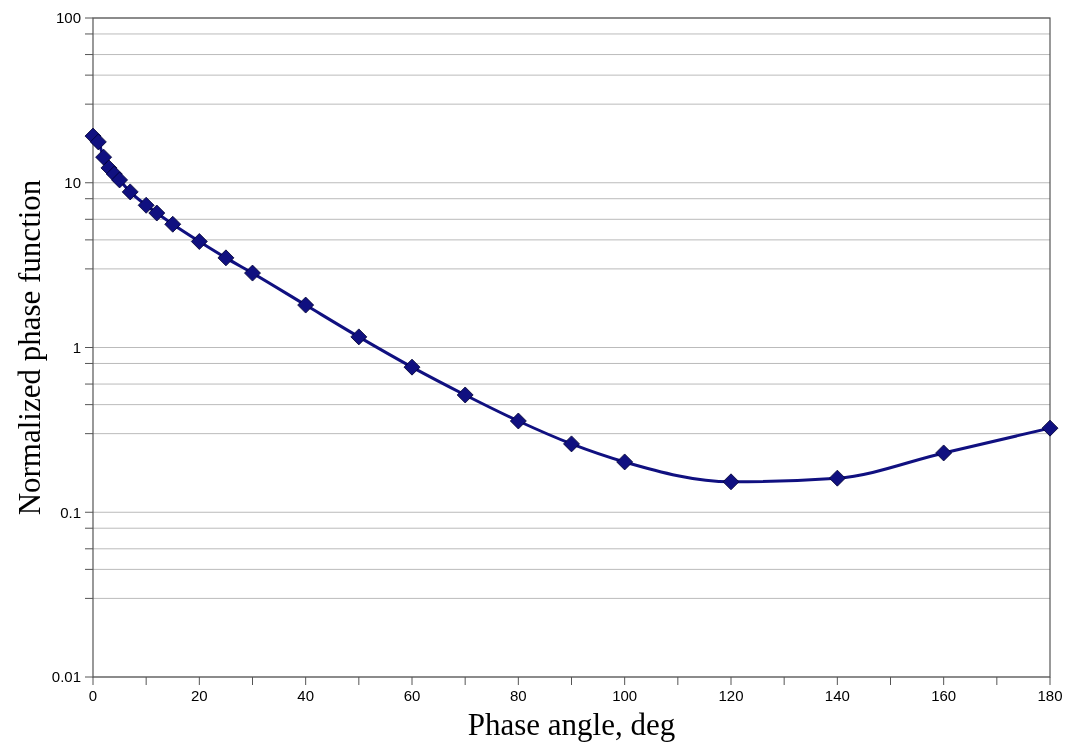  I want to click on y-tick-label: 100, so click(68, 18).